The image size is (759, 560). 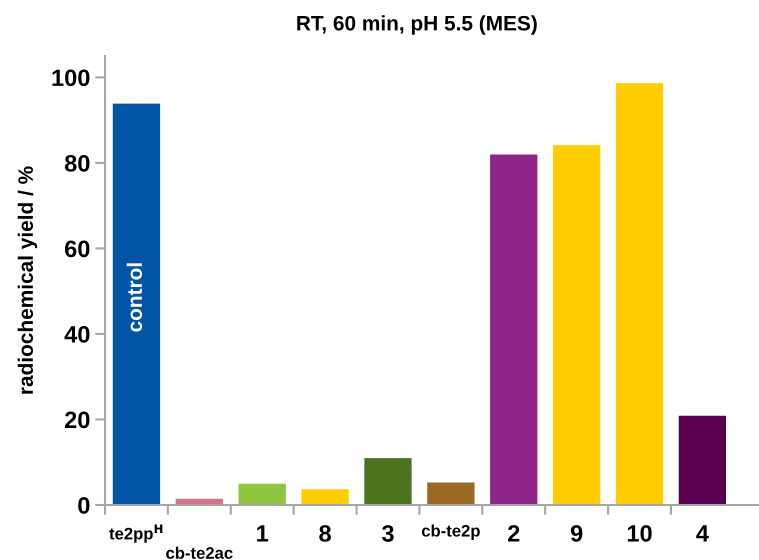 I want to click on x-tick-label: 8, so click(x=325, y=533).